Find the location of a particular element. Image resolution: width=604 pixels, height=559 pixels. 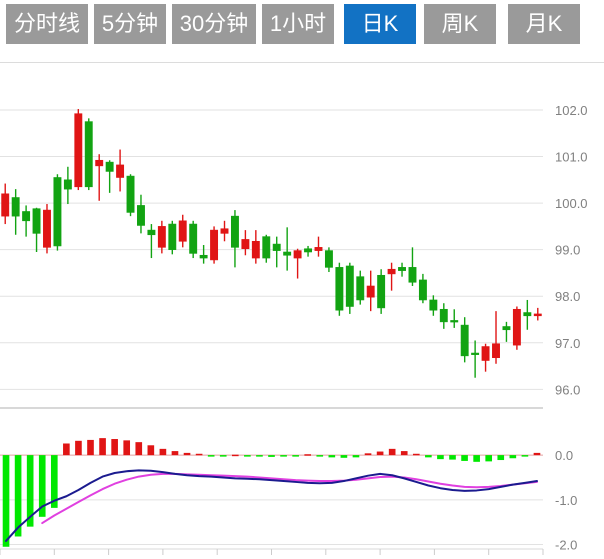

tab-weekk: 周K is located at coordinates (460, 24).